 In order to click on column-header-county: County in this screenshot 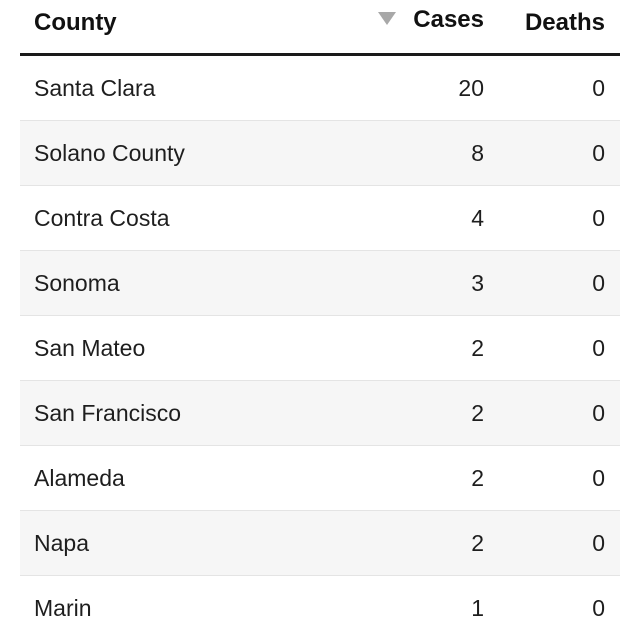, I will do `click(75, 22)`.